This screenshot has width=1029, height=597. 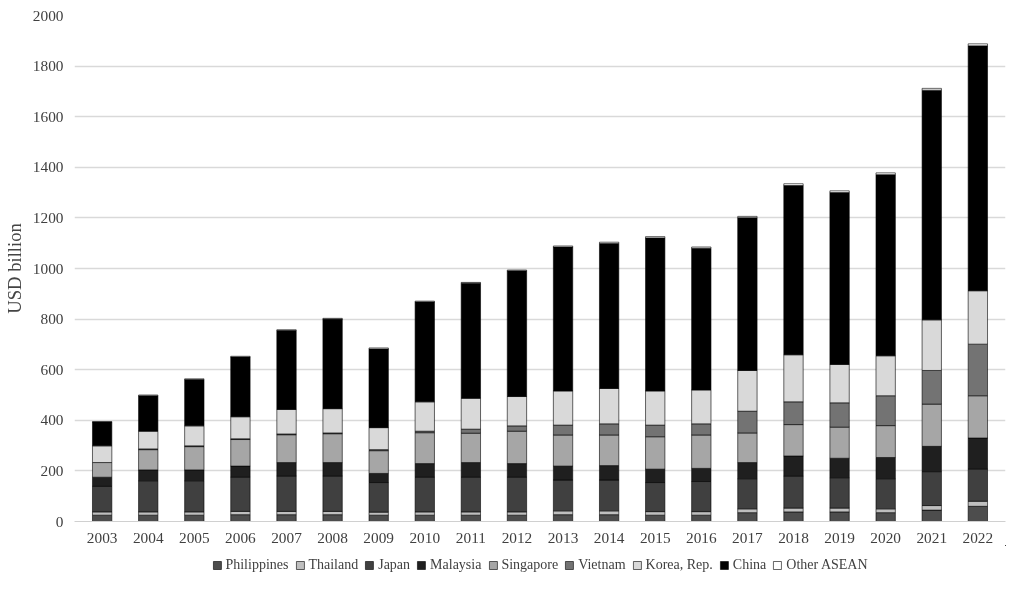 What do you see at coordinates (470, 537) in the screenshot?
I see `x-tick-label: 2011` at bounding box center [470, 537].